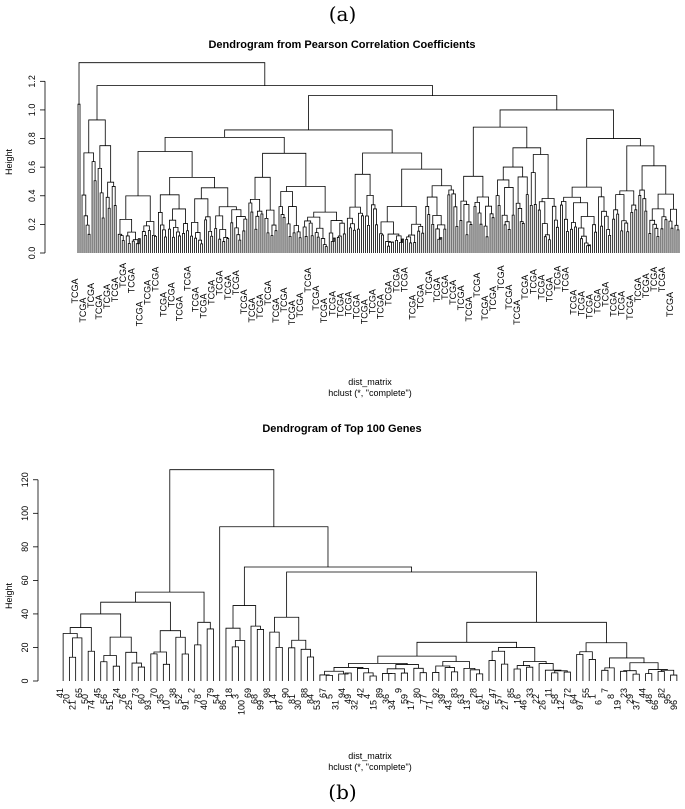 This screenshot has height=809, width=685. Describe the element at coordinates (655, 705) in the screenshot. I see `chart-b-leaf-label: 66` at that location.